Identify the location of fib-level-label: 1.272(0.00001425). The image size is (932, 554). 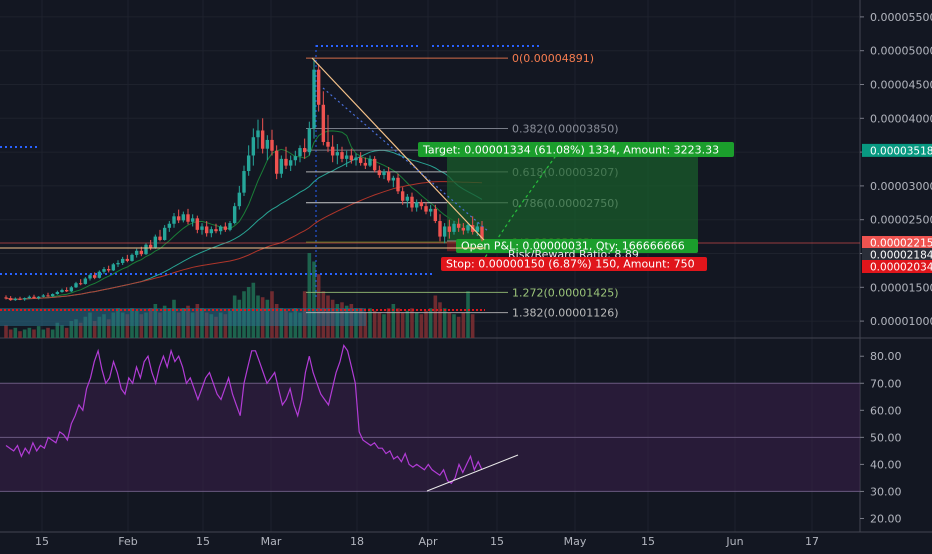
(565, 292).